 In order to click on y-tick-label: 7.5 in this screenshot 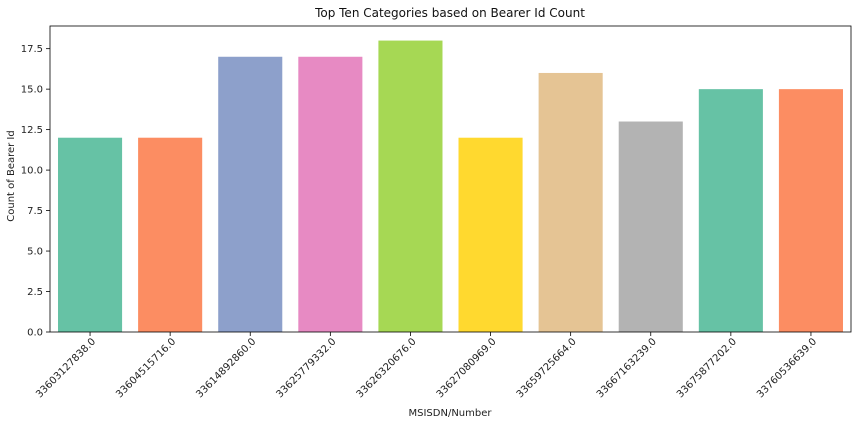, I will do `click(35, 211)`.